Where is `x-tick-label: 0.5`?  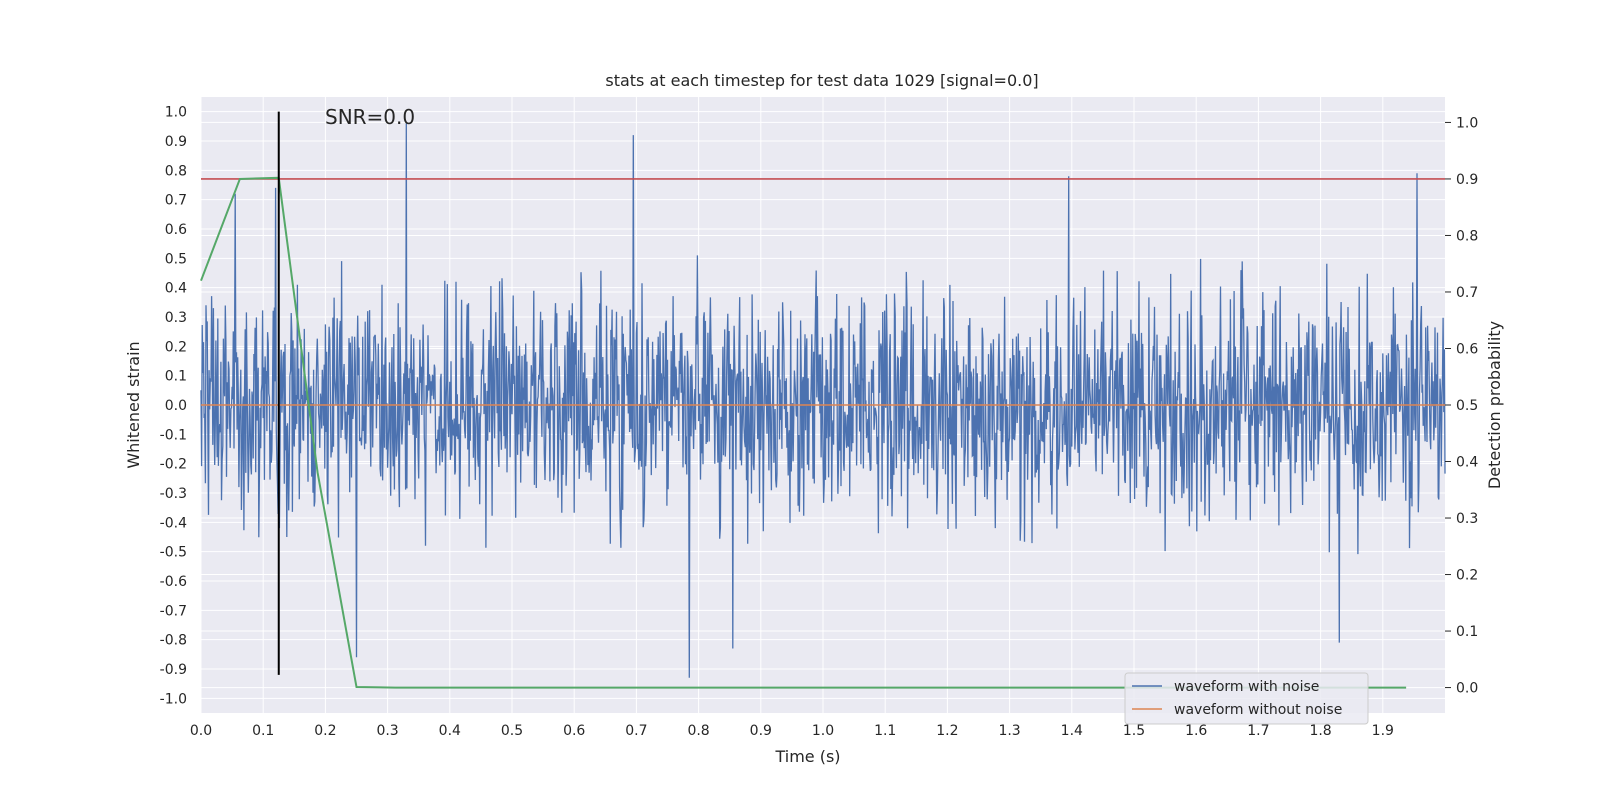 x-tick-label: 0.5 is located at coordinates (512, 731).